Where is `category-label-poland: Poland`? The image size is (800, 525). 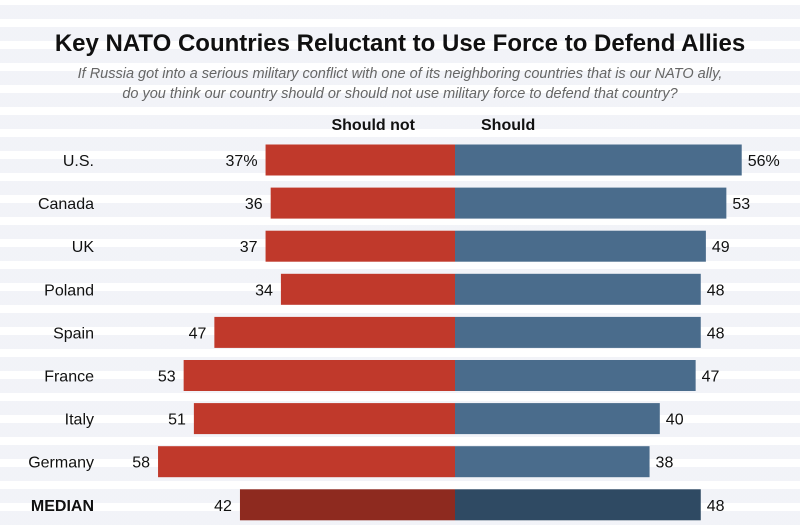 category-label-poland: Poland is located at coordinates (69, 290).